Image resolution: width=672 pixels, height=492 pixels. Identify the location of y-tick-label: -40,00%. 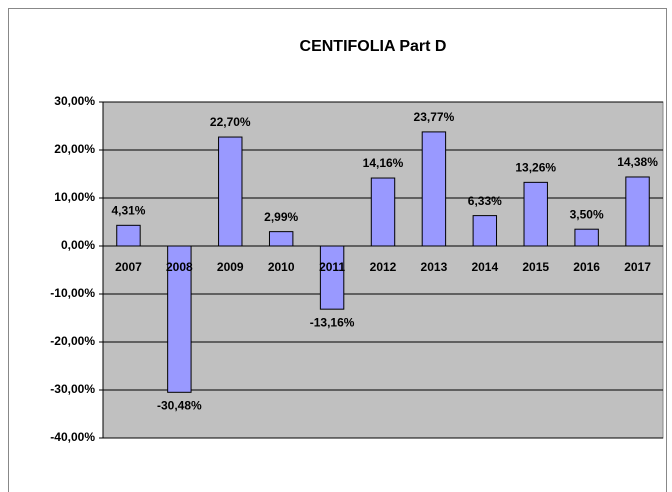
(72, 437).